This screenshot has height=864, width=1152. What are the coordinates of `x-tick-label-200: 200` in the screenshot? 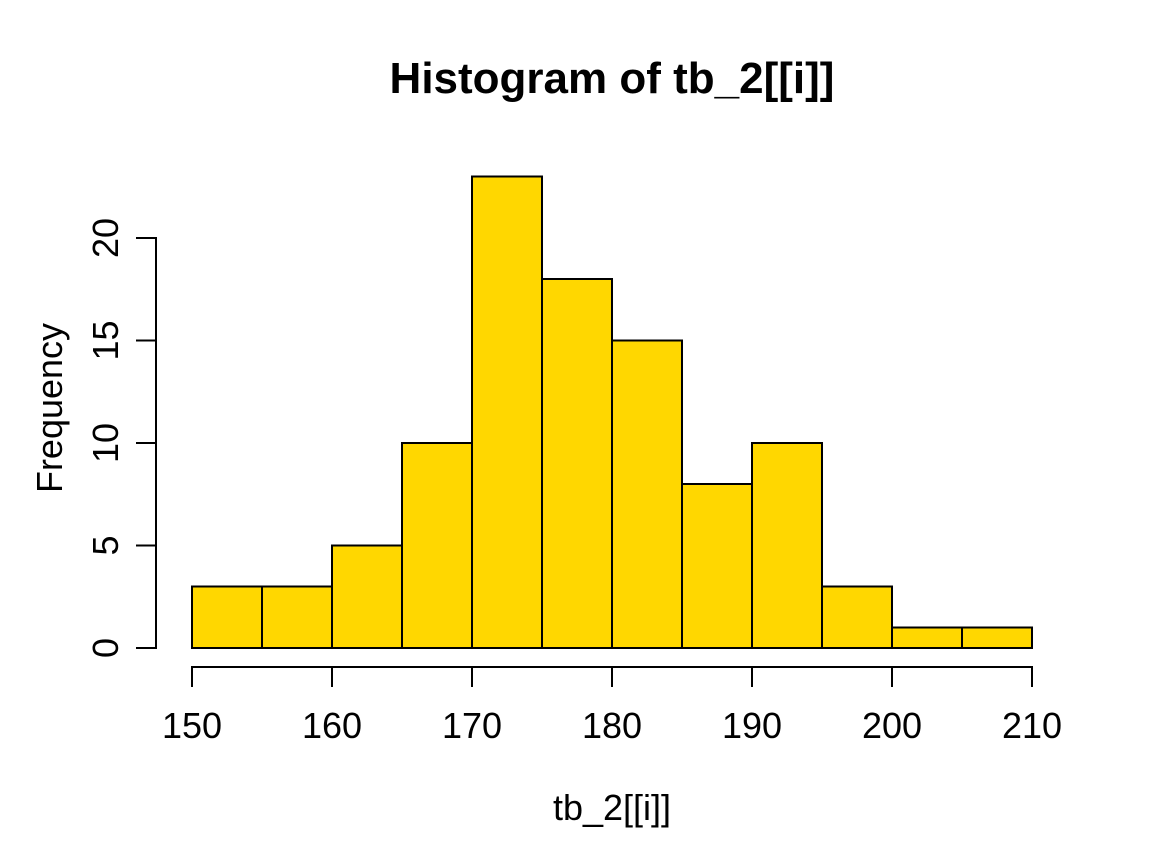 It's located at (892, 725).